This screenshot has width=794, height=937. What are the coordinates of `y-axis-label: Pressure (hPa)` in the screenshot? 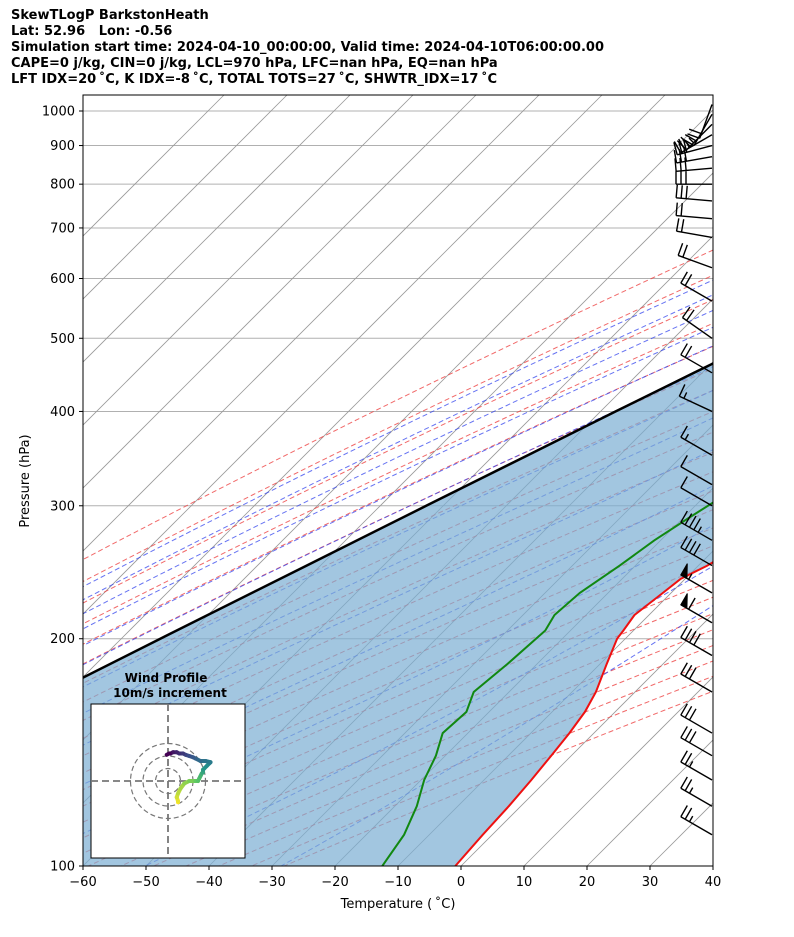 It's located at (25, 480).